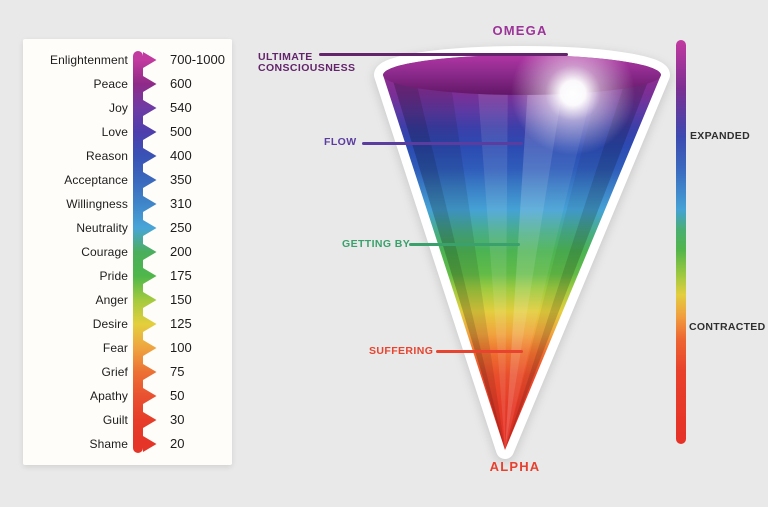  What do you see at coordinates (181, 131) in the screenshot?
I see `emotion-value: 500` at bounding box center [181, 131].